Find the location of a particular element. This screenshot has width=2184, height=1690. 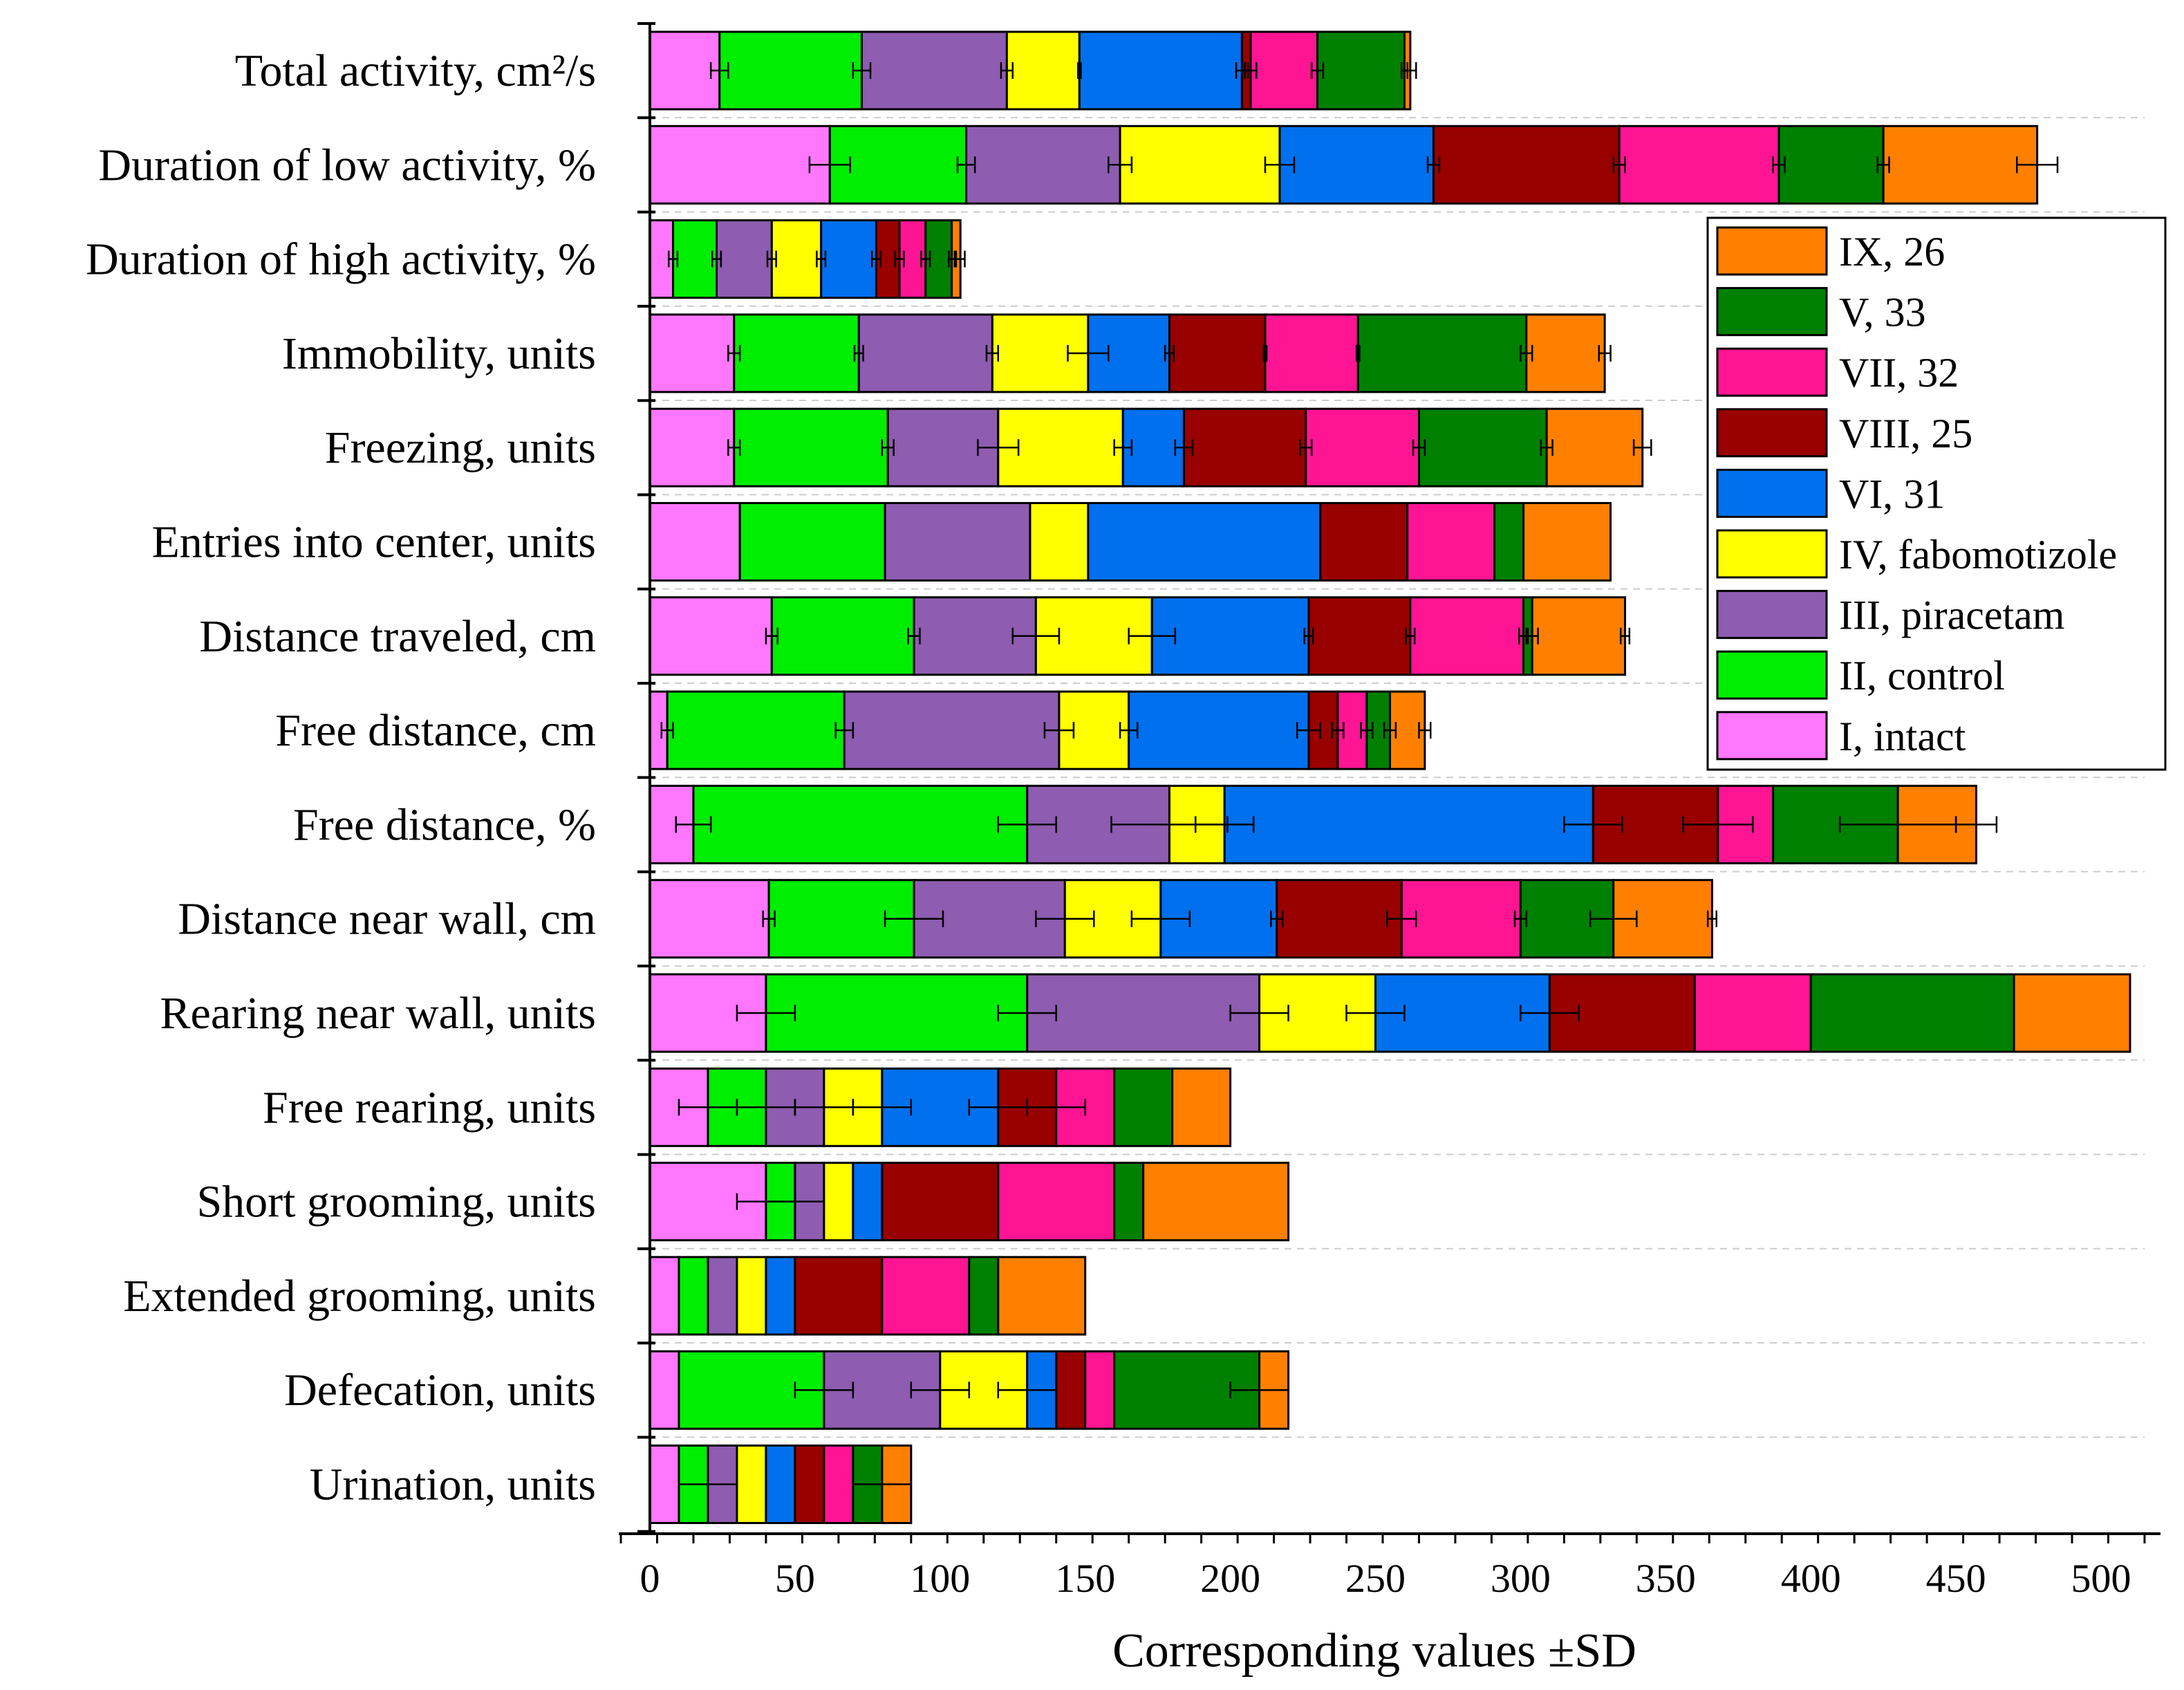

bar-iv-fabomotizole-duration-of-high-activity is located at coordinates (796, 259).